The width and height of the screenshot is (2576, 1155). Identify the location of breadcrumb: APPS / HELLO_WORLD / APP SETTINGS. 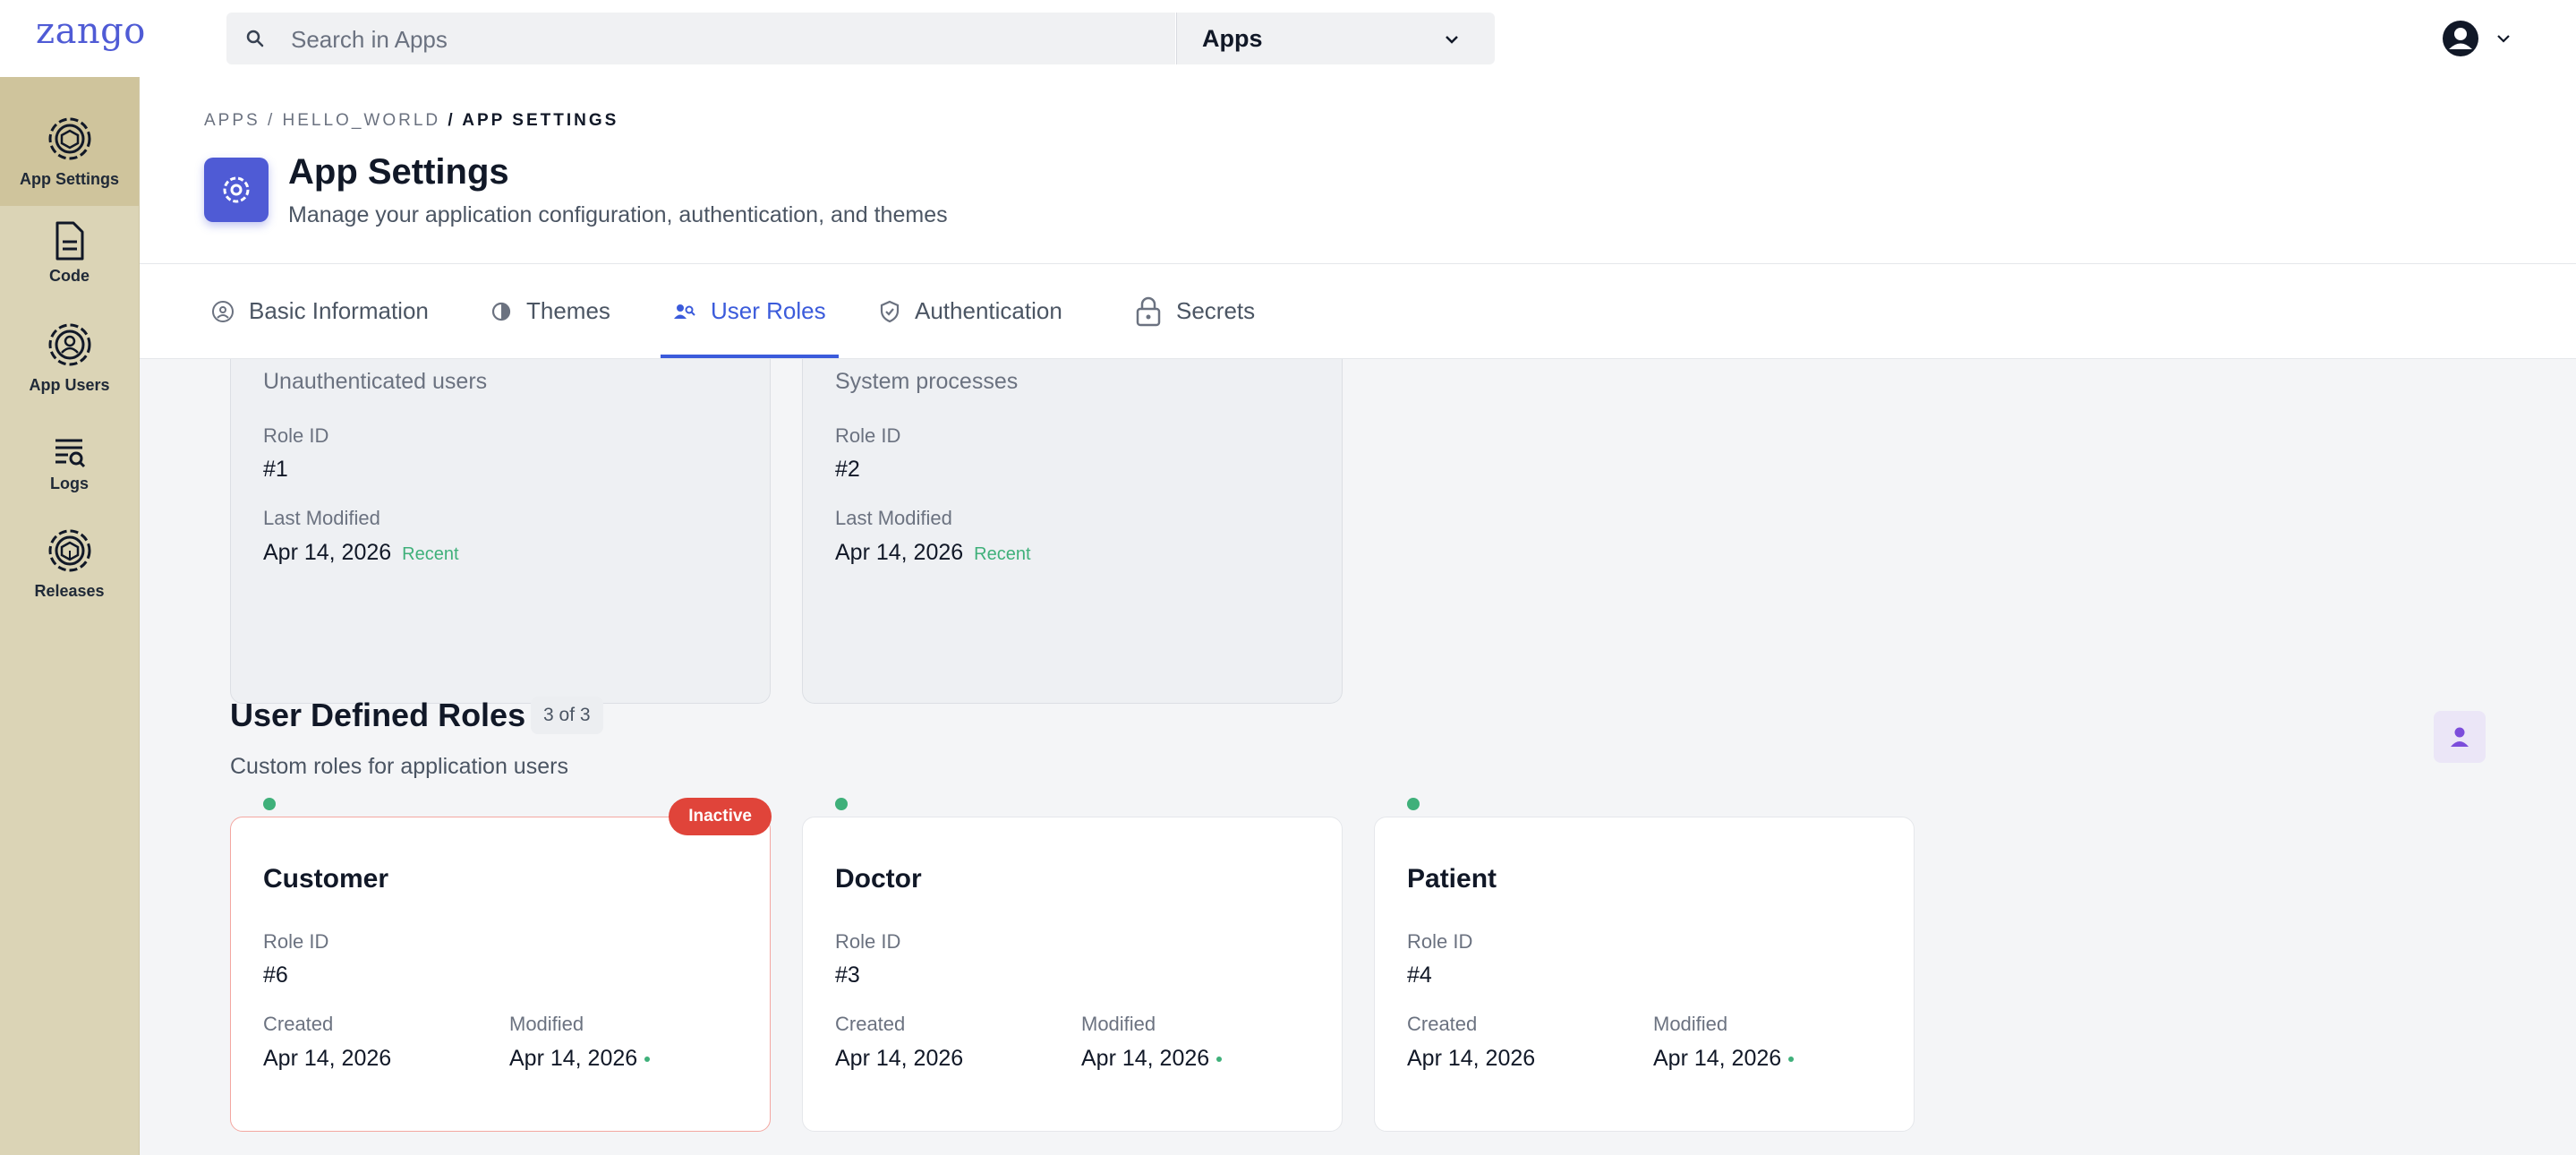
(411, 121).